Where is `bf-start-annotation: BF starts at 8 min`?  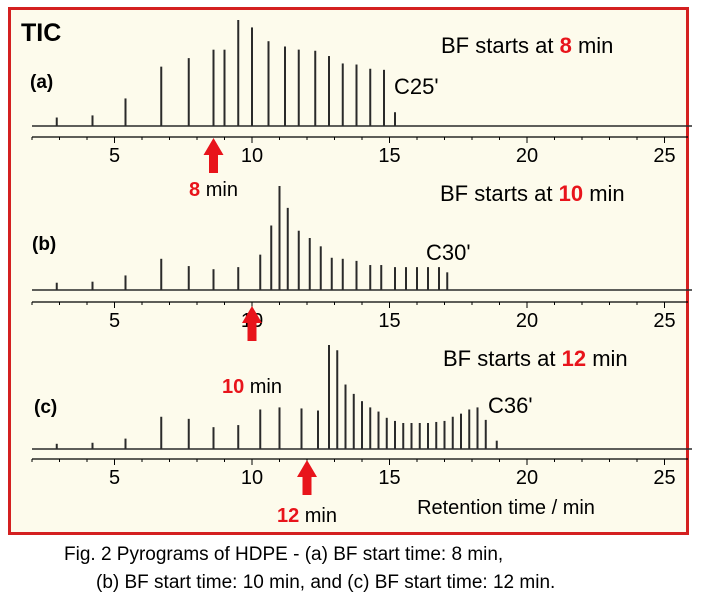 bf-start-annotation: BF starts at 8 min is located at coordinates (527, 45).